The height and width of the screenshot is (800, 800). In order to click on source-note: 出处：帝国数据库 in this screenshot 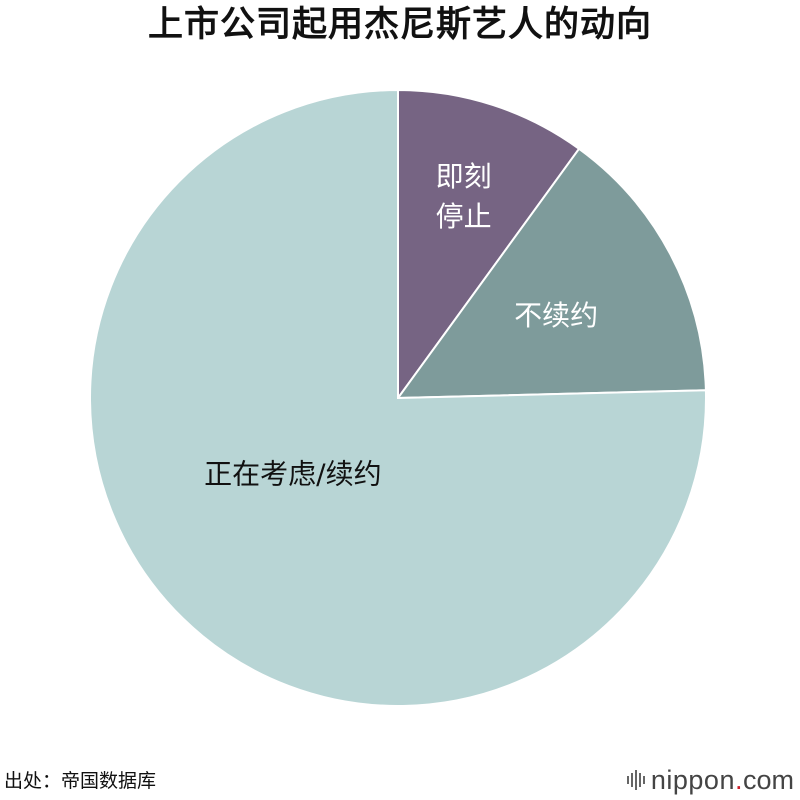, I will do `click(80, 781)`.